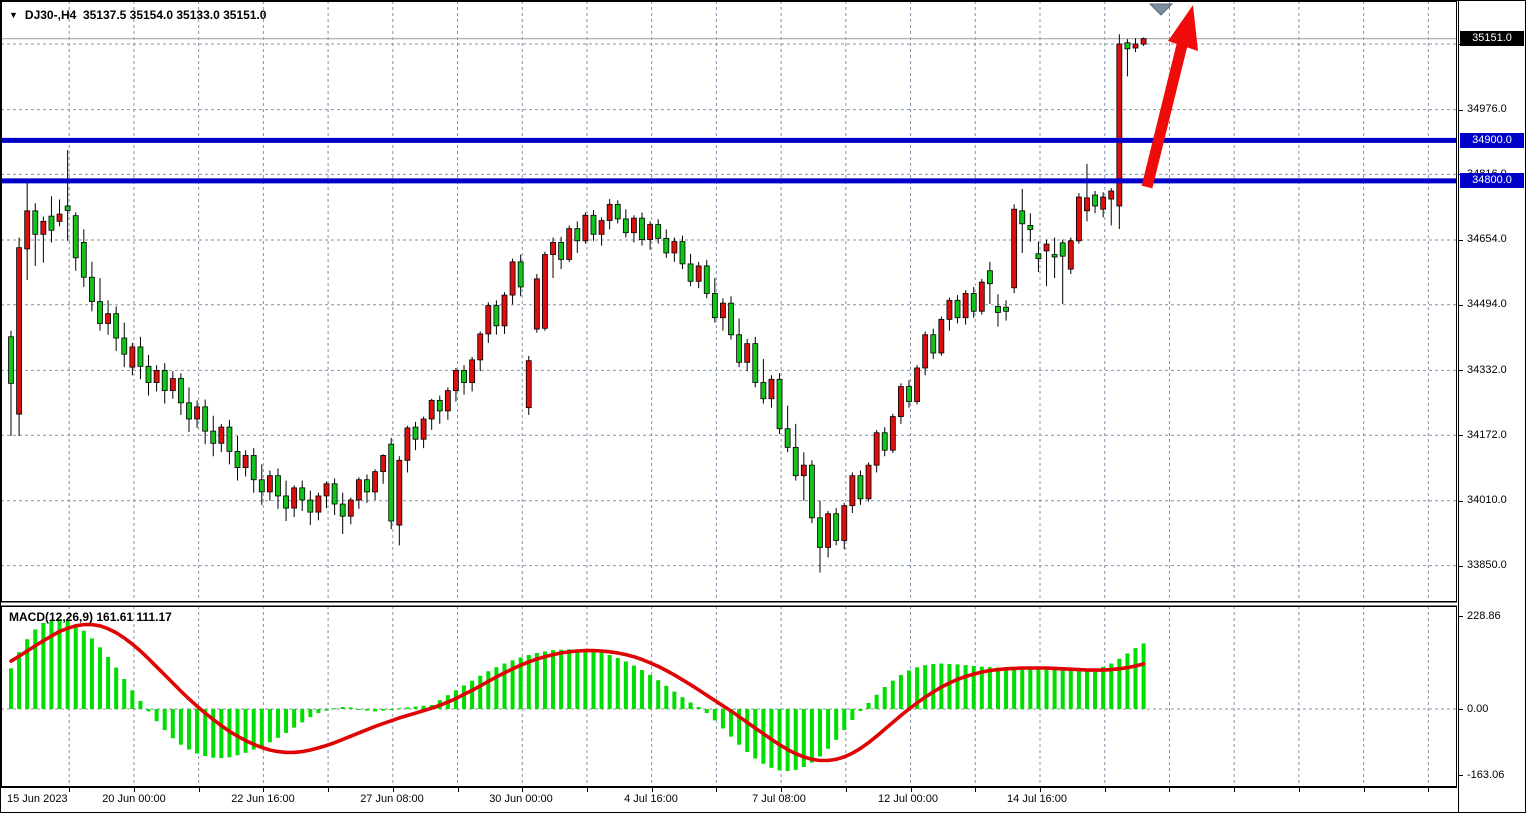  What do you see at coordinates (521, 799) in the screenshot?
I see `time-axis-label: 30 Jun 00:00` at bounding box center [521, 799].